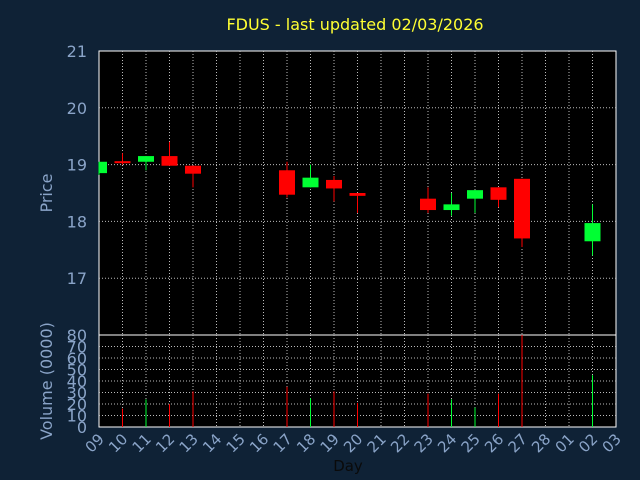 The height and width of the screenshot is (480, 640). What do you see at coordinates (77, 108) in the screenshot?
I see `price-tick-label: 20` at bounding box center [77, 108].